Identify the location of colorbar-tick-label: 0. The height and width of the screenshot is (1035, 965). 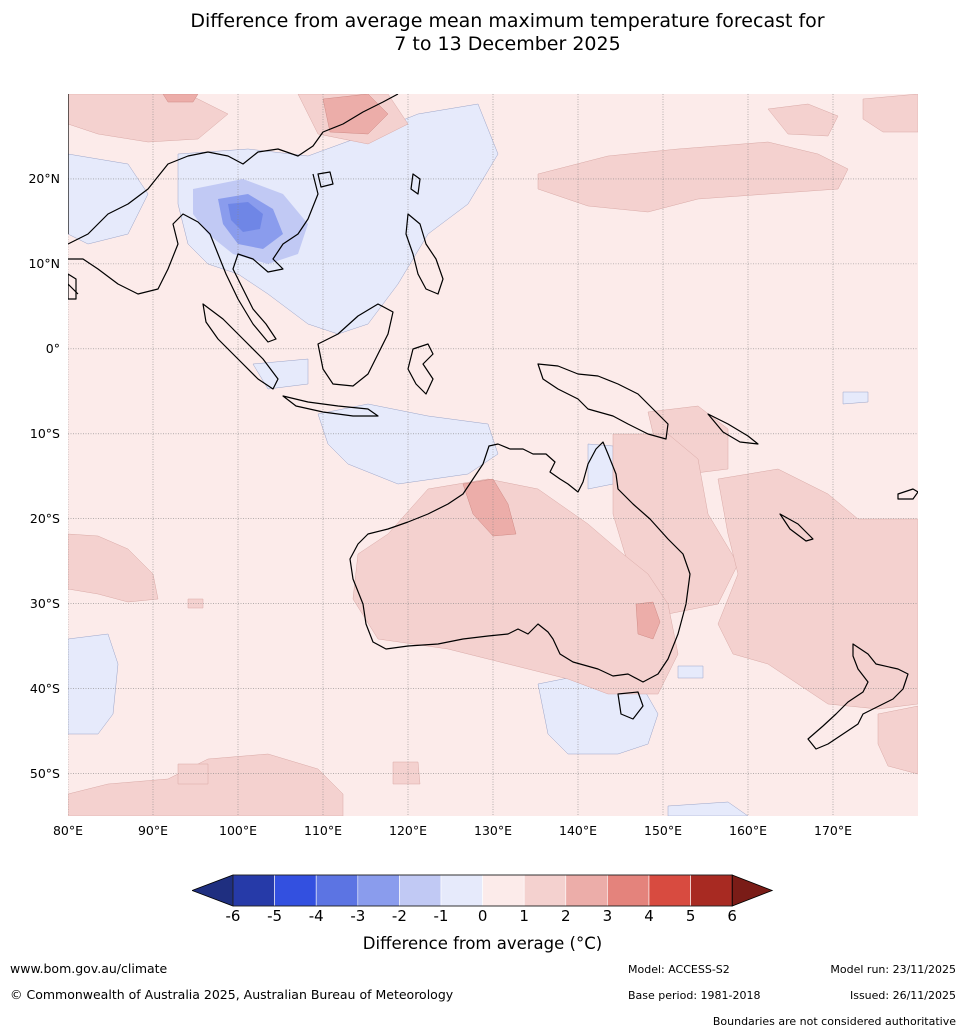
(482, 916).